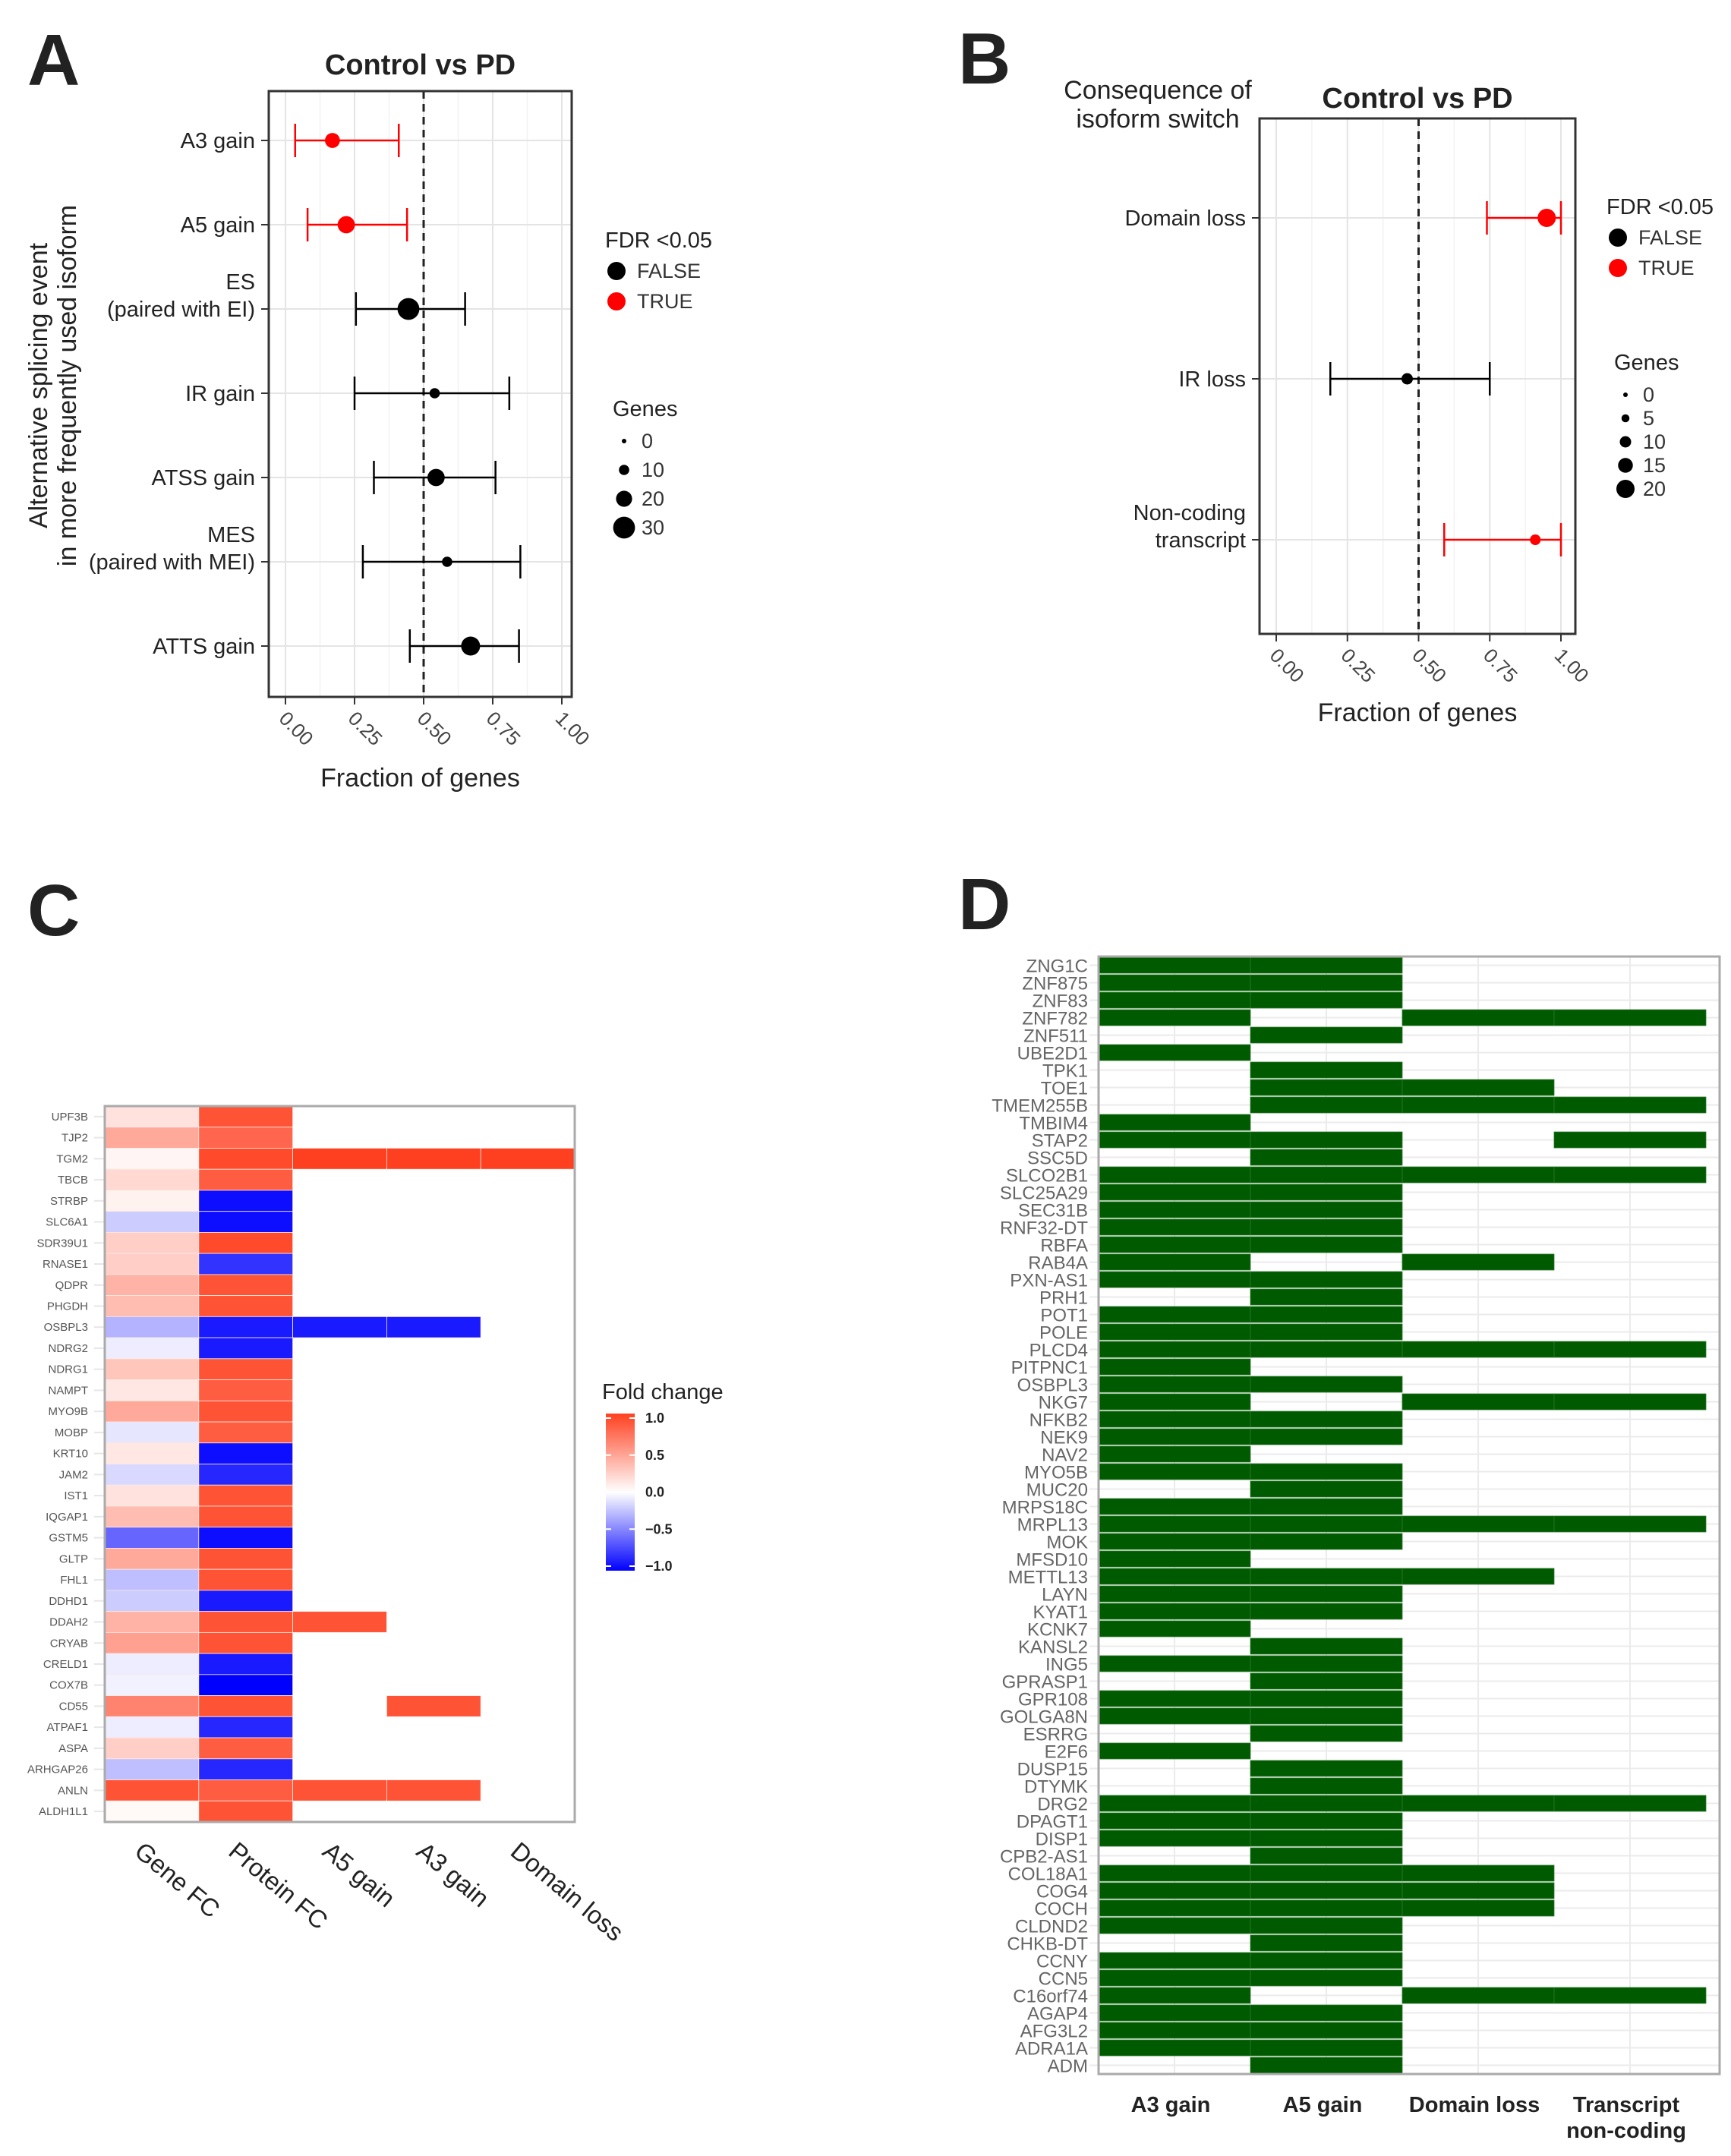 The width and height of the screenshot is (1731, 2156). I want to click on heatmap-frame, so click(339, 1464).